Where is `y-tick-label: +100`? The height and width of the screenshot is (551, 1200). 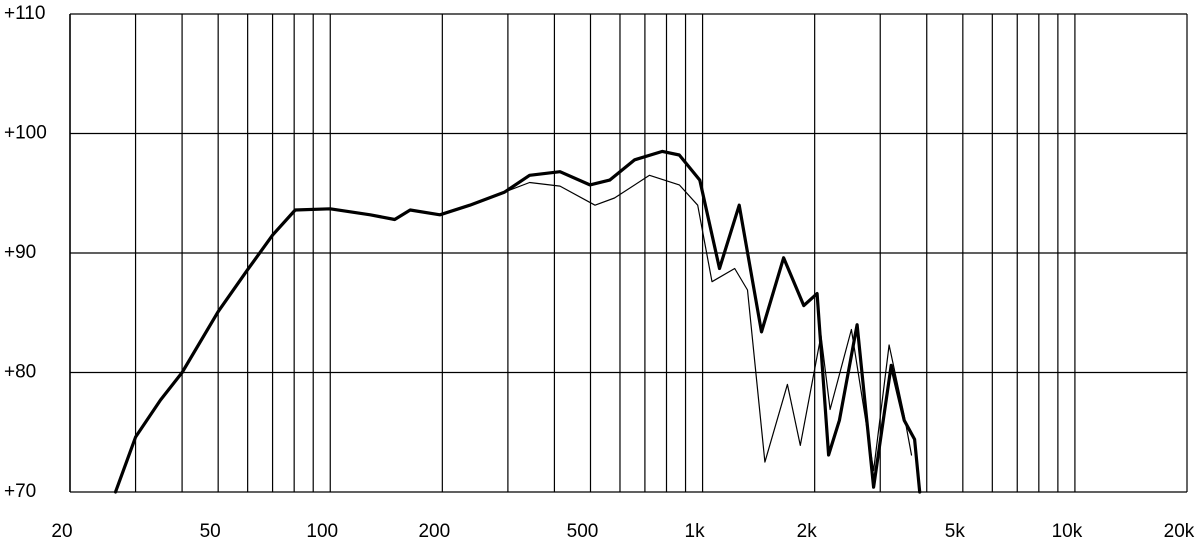
y-tick-label: +100 is located at coordinates (25, 133).